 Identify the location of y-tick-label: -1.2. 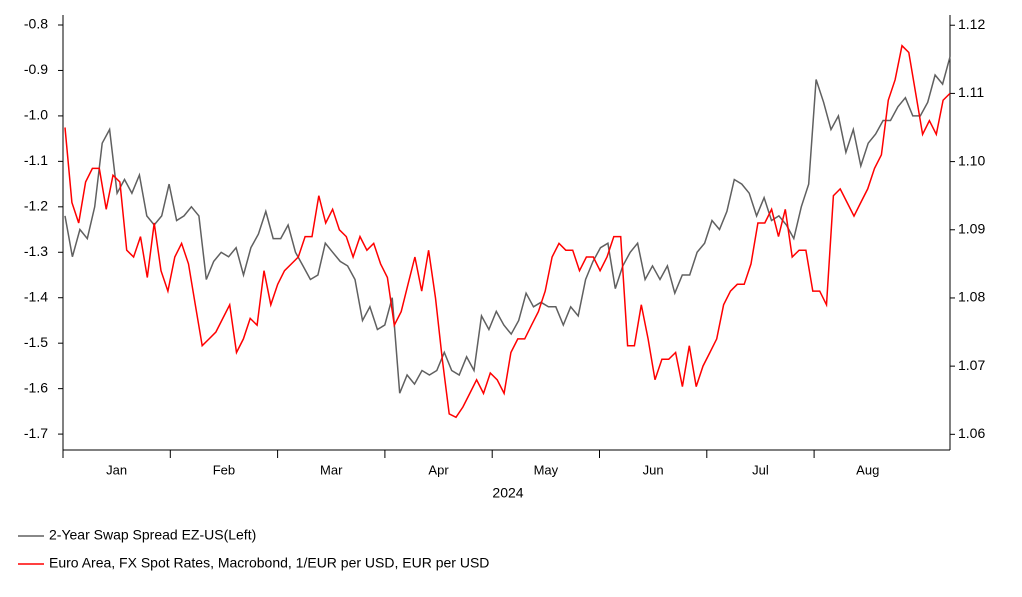
(36, 206).